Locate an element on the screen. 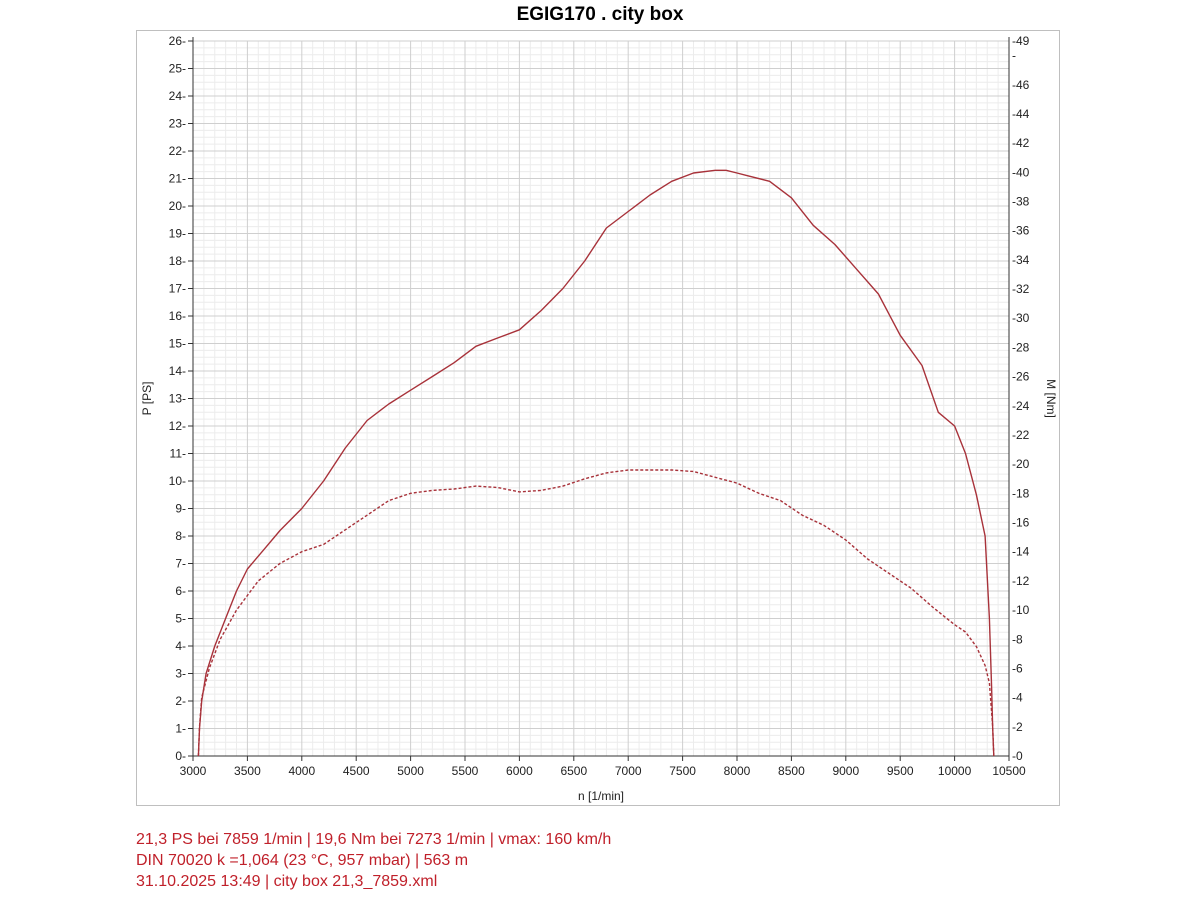 Image resolution: width=1200 pixels, height=901 pixels. y2-tick-label: -42 is located at coordinates (1021, 143).